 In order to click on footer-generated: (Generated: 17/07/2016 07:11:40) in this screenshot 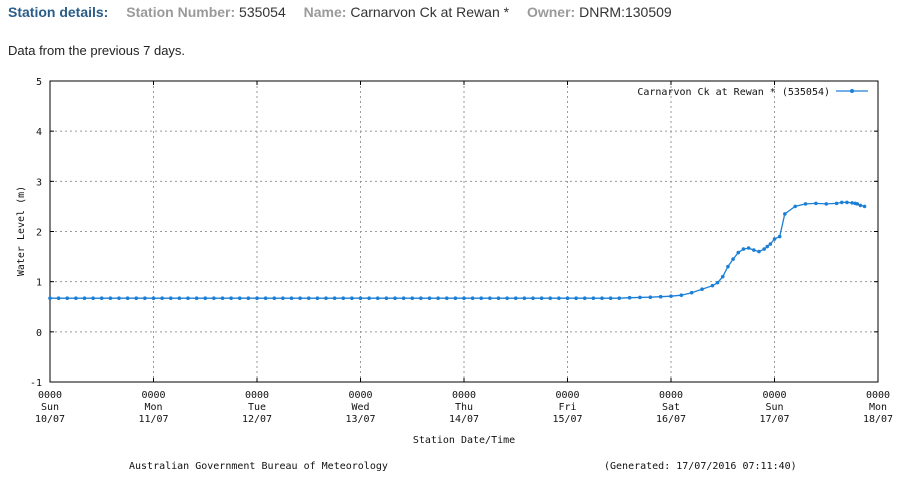, I will do `click(700, 466)`.